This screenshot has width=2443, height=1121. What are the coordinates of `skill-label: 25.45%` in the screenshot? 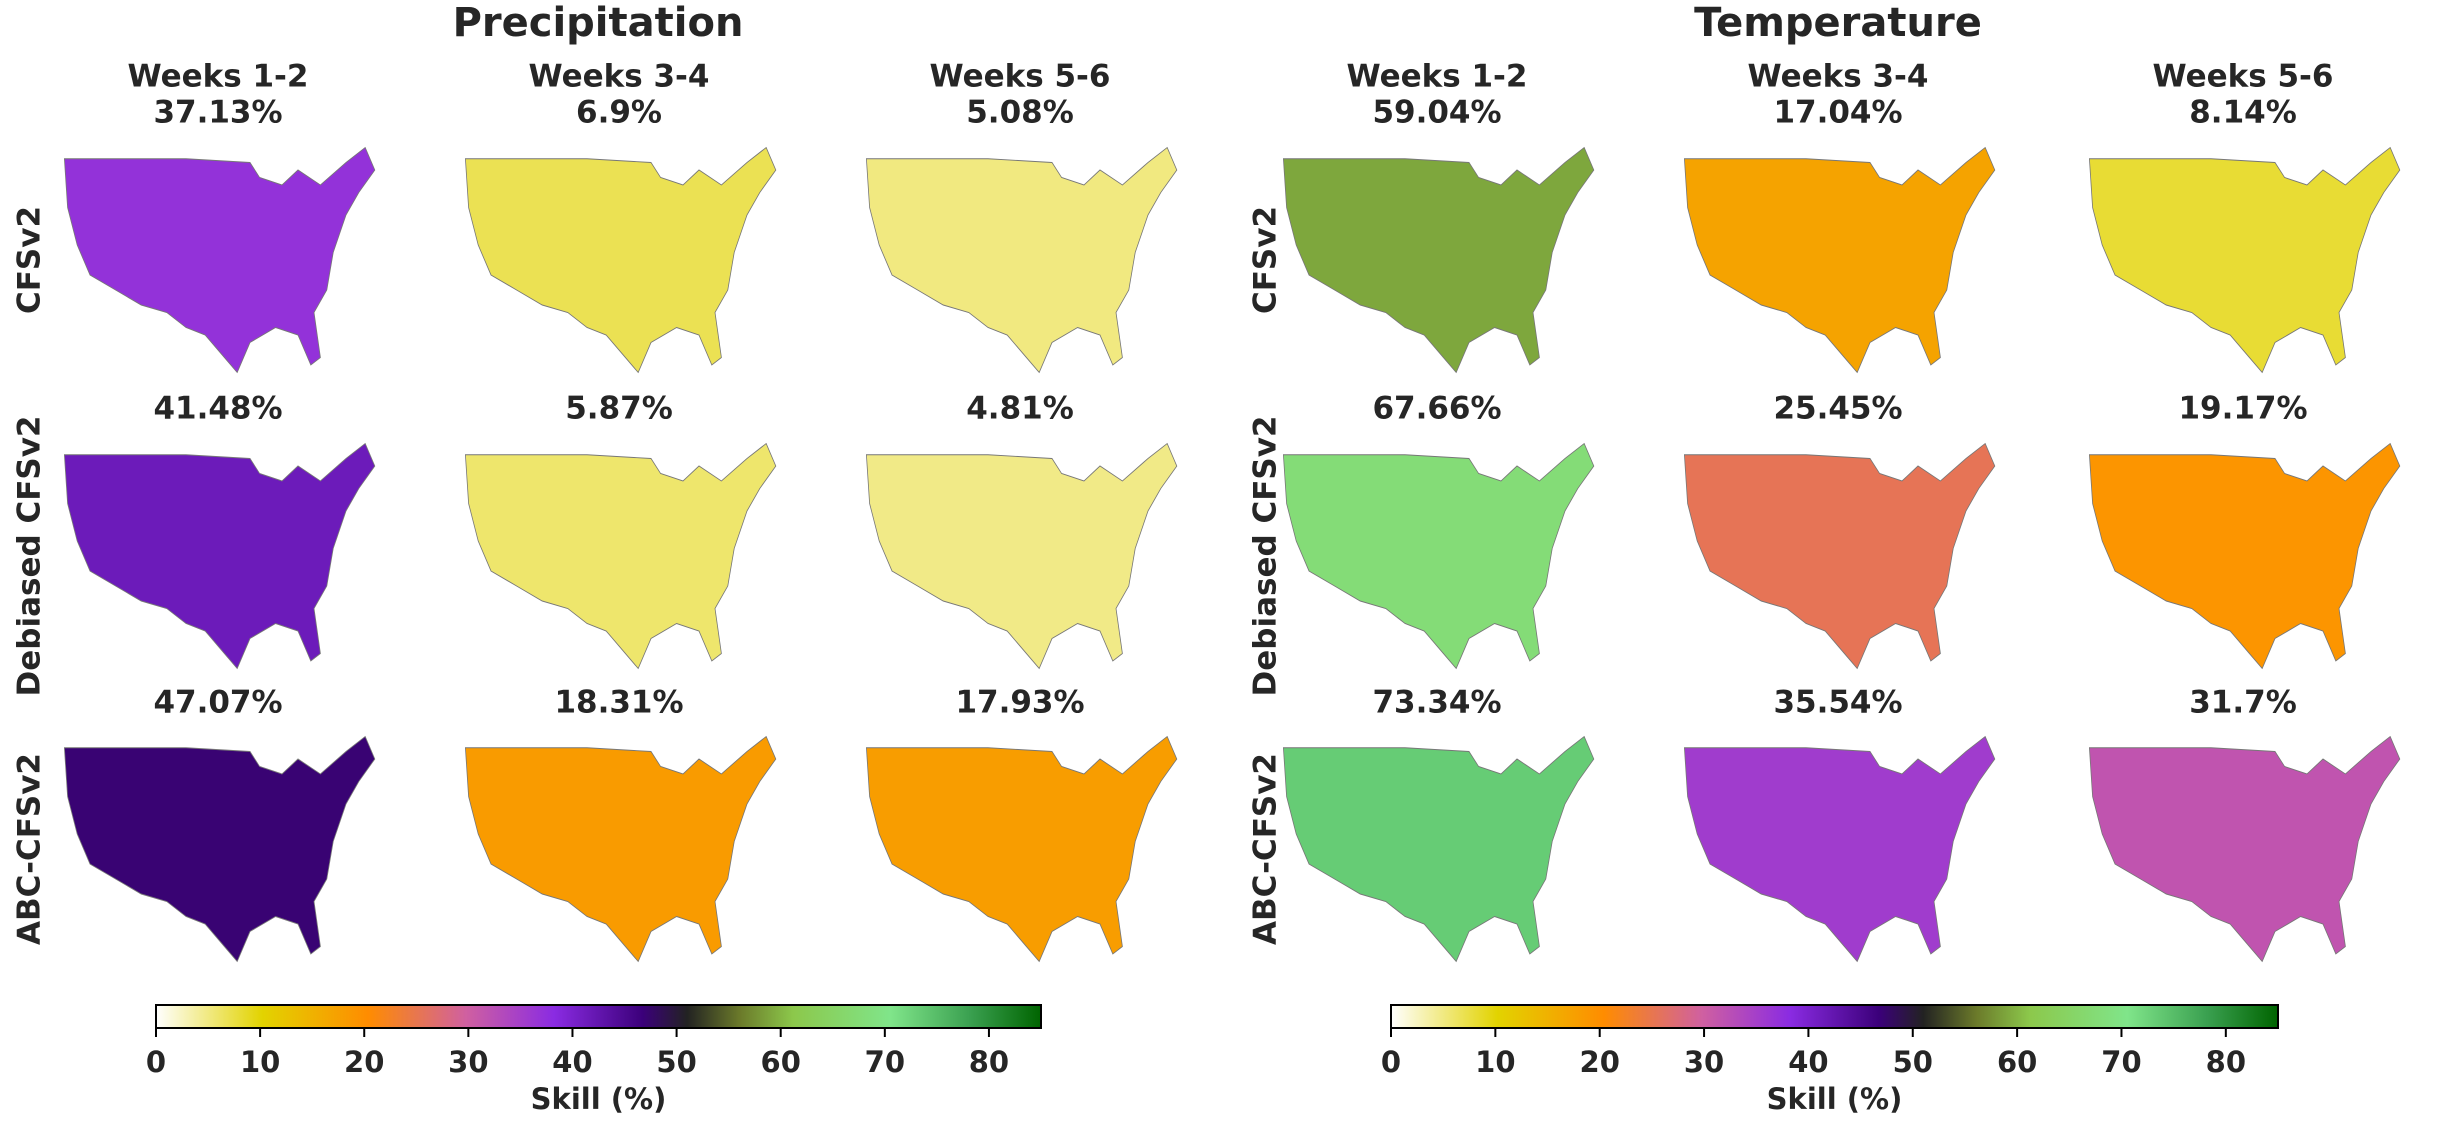 It's located at (1837, 409).